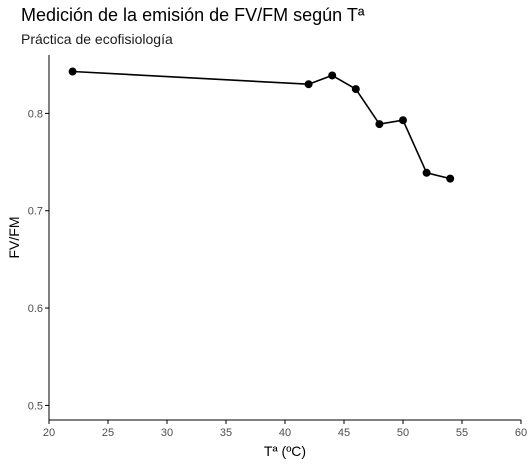  Describe the element at coordinates (14, 238) in the screenshot. I see `y-axis-title: FV/FM` at that location.